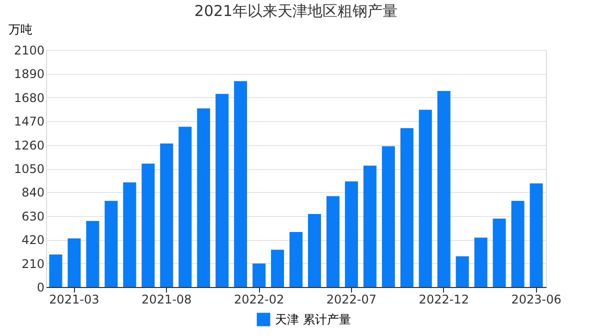  Describe the element at coordinates (259, 299) in the screenshot. I see `x-tick-label: 2022-02` at that location.